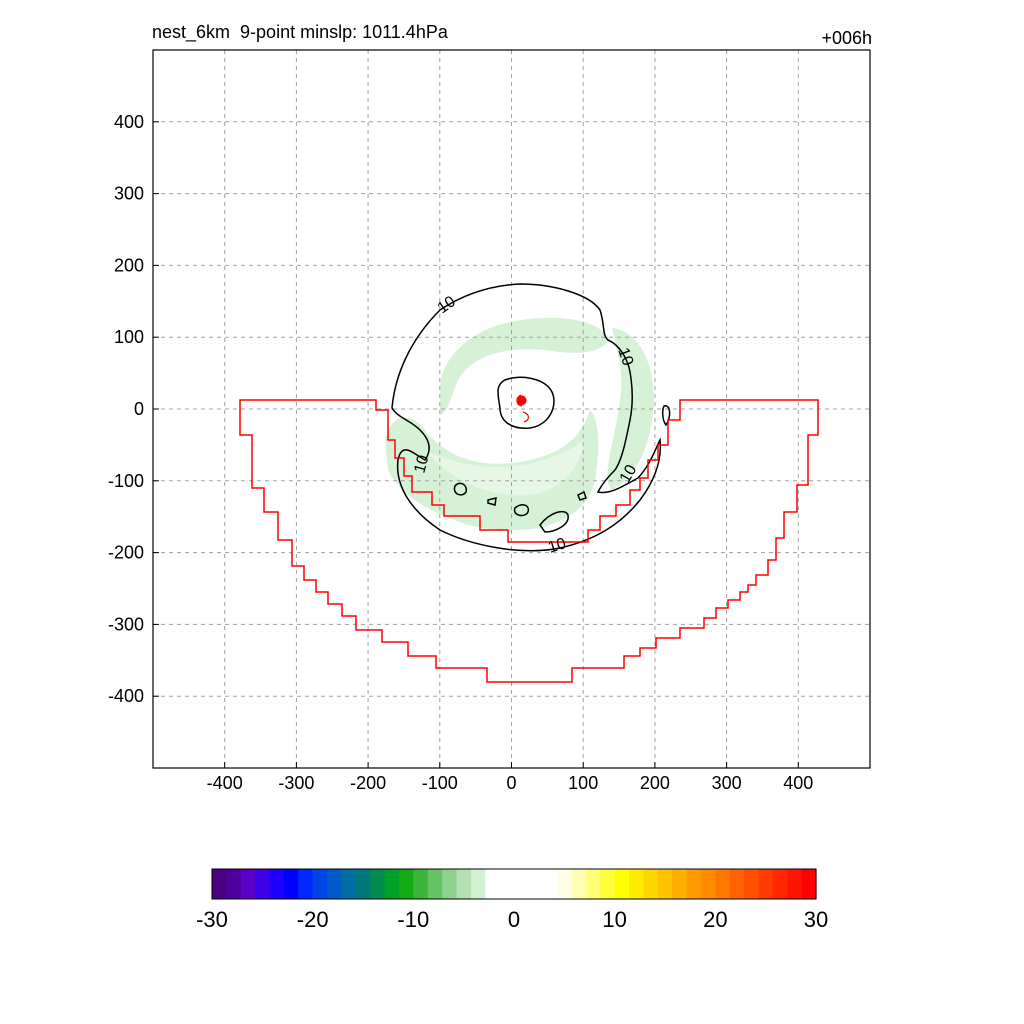  I want to click on y-tick-label: -300, so click(126, 624).